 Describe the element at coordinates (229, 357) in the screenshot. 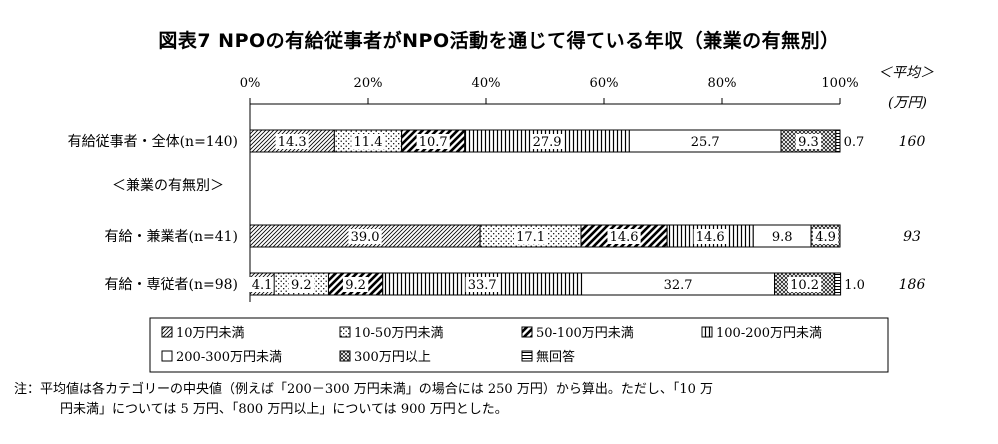

I see `legend-label: 200-300万円未満` at that location.